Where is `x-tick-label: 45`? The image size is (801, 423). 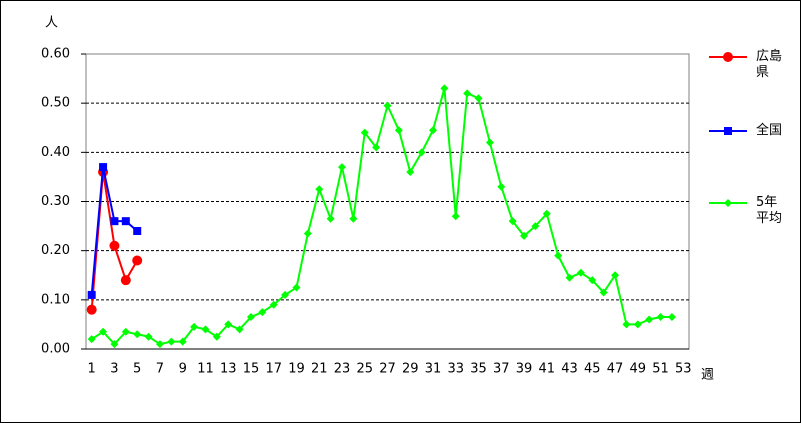
x-tick-label: 45 is located at coordinates (592, 369).